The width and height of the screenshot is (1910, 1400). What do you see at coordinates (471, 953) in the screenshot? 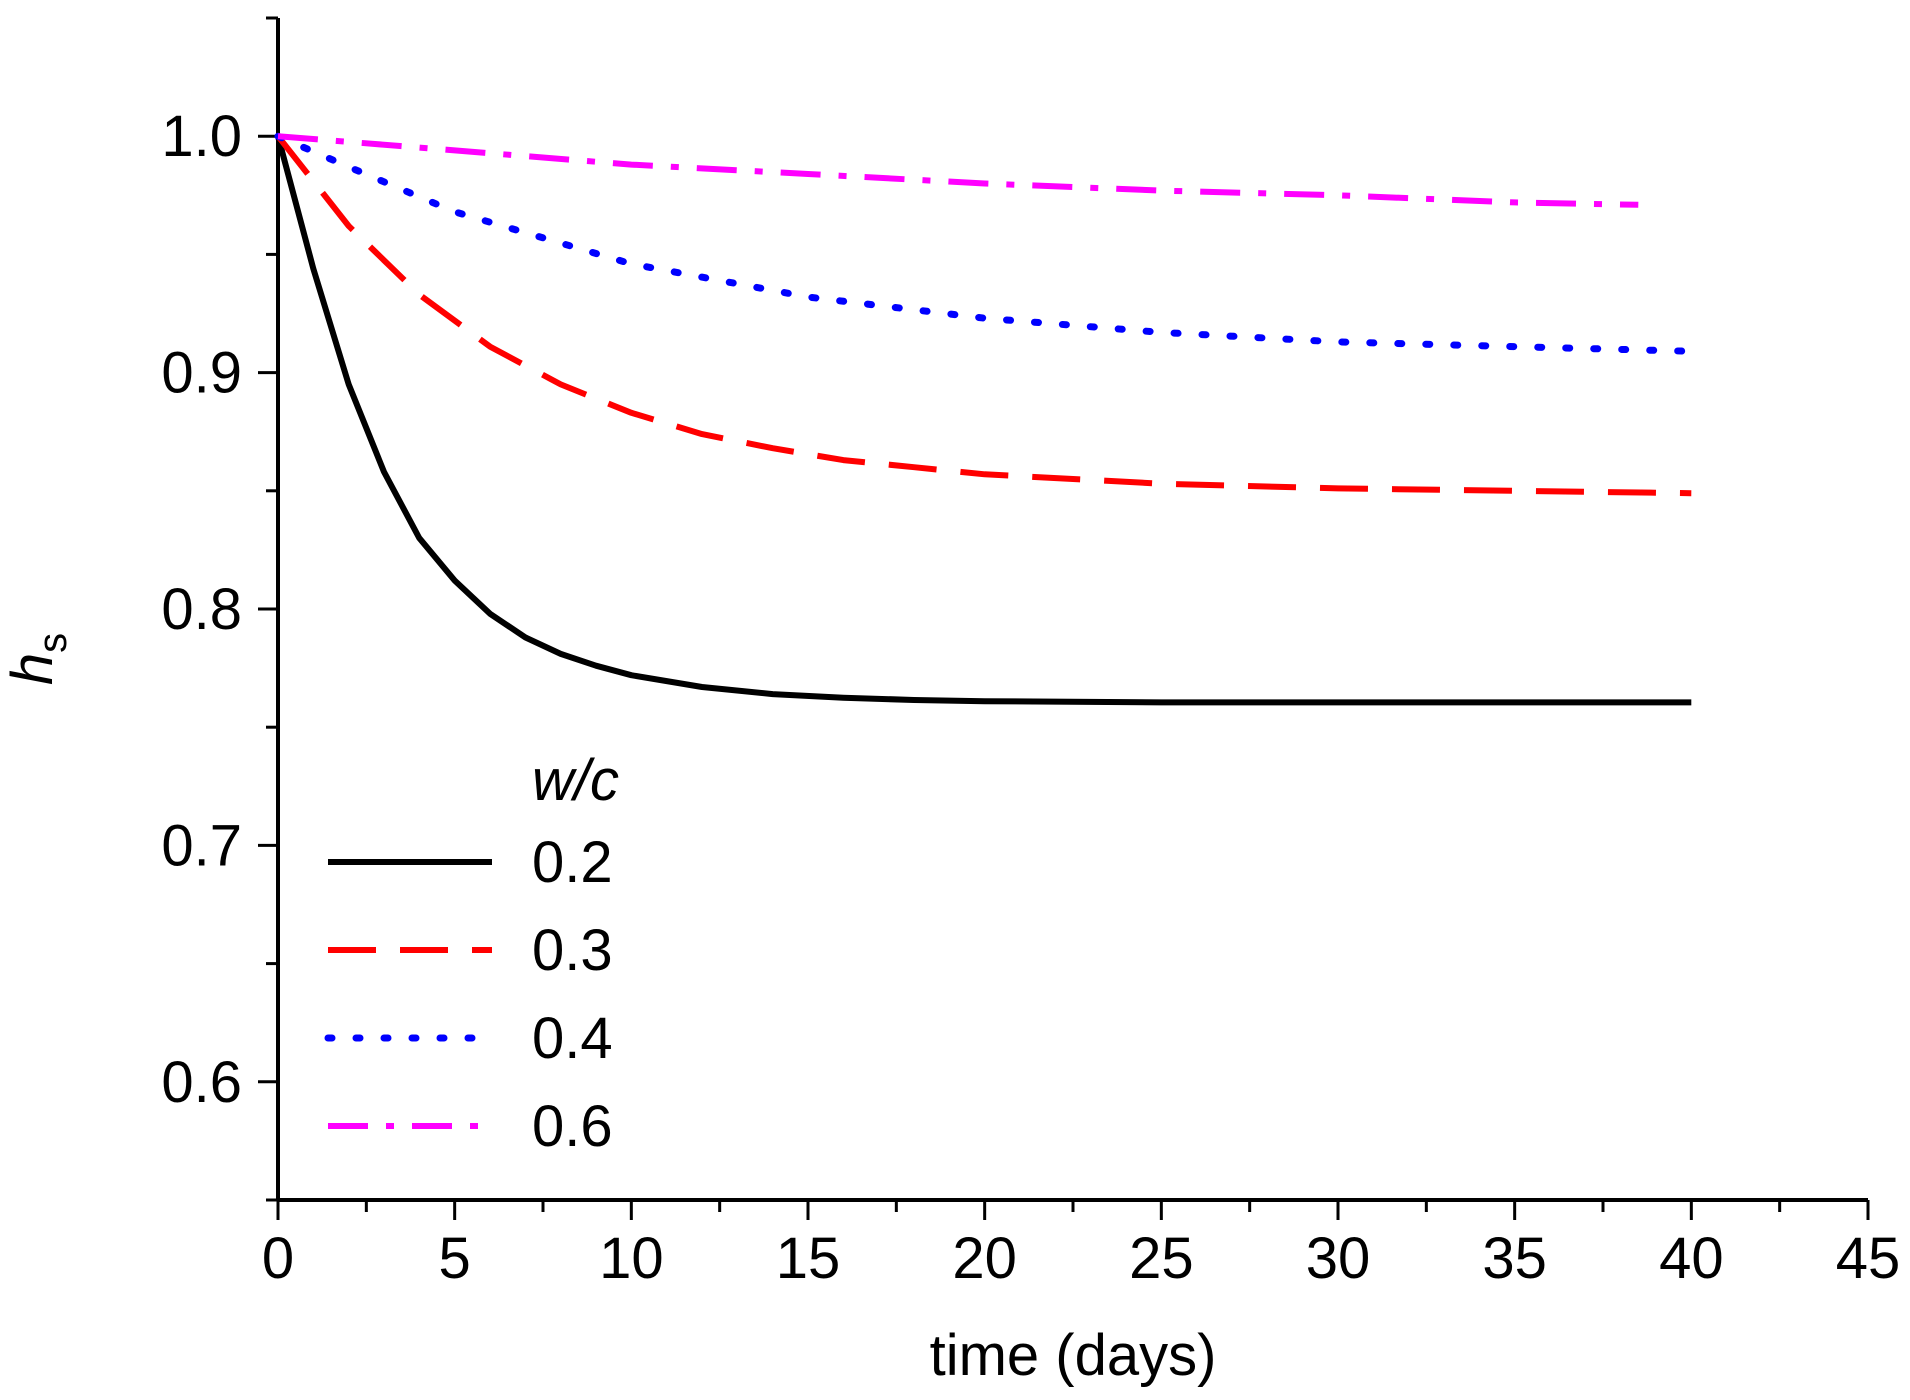
I see `legend: w/c 0.2 0.3 0.4 0.6` at bounding box center [471, 953].